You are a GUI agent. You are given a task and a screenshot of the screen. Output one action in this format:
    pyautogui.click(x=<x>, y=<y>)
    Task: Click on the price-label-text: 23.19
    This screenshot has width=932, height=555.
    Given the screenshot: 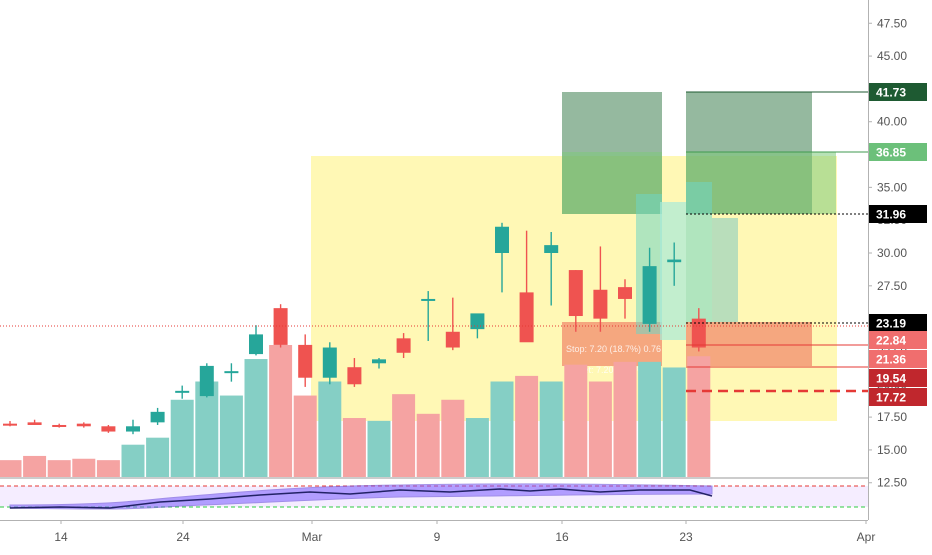 What is the action you would take?
    pyautogui.click(x=891, y=324)
    